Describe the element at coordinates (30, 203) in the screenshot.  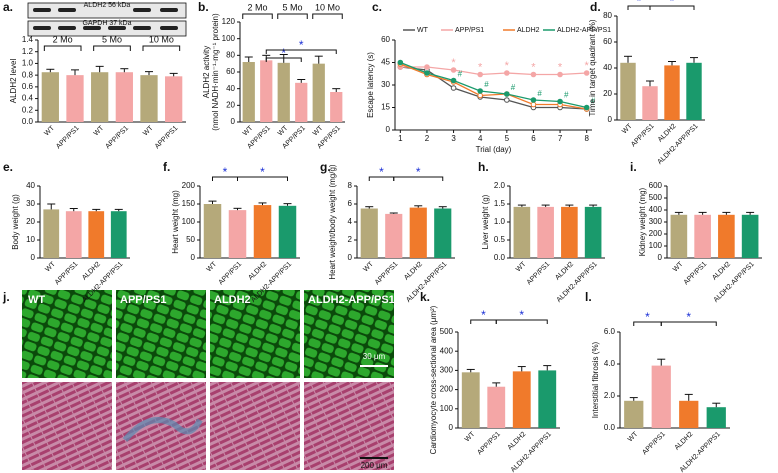
I see `y-tick-label: 30` at that location.